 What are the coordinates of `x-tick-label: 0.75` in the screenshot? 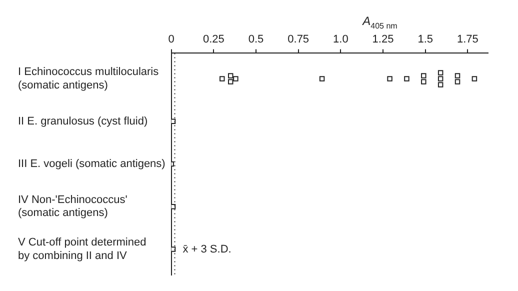 It's located at (299, 40).